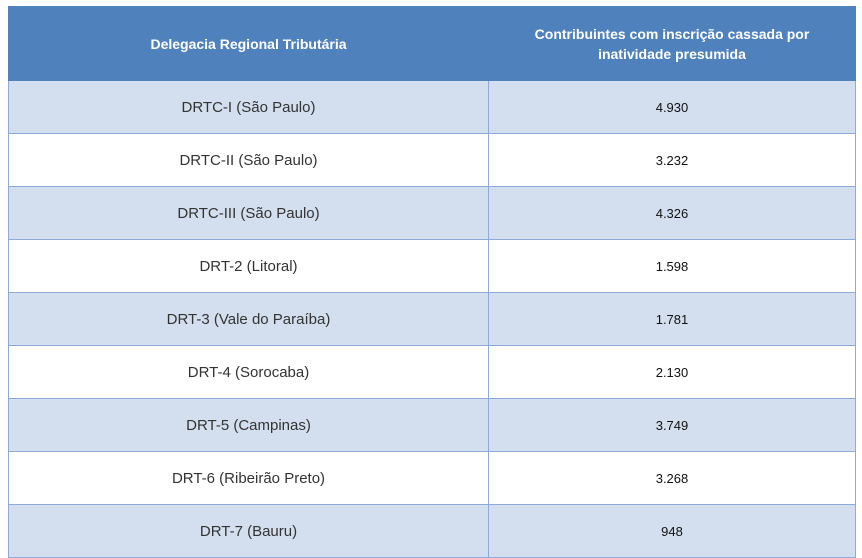 The height and width of the screenshot is (558, 862). What do you see at coordinates (672, 213) in the screenshot?
I see `count-cell: 4.326` at bounding box center [672, 213].